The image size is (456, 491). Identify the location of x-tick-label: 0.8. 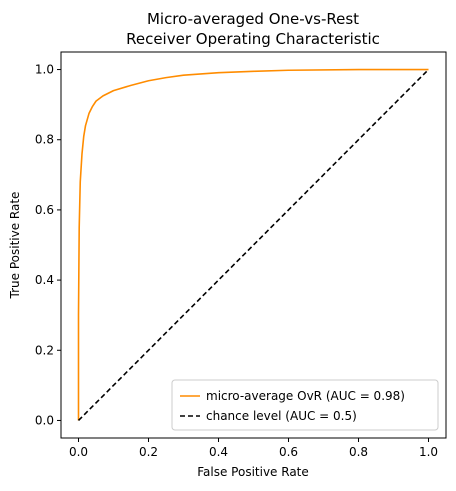
(358, 452).